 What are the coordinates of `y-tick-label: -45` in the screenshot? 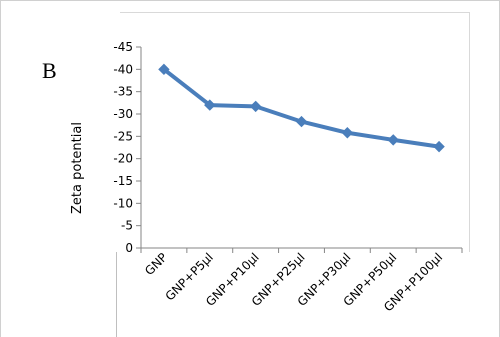 It's located at (123, 47).